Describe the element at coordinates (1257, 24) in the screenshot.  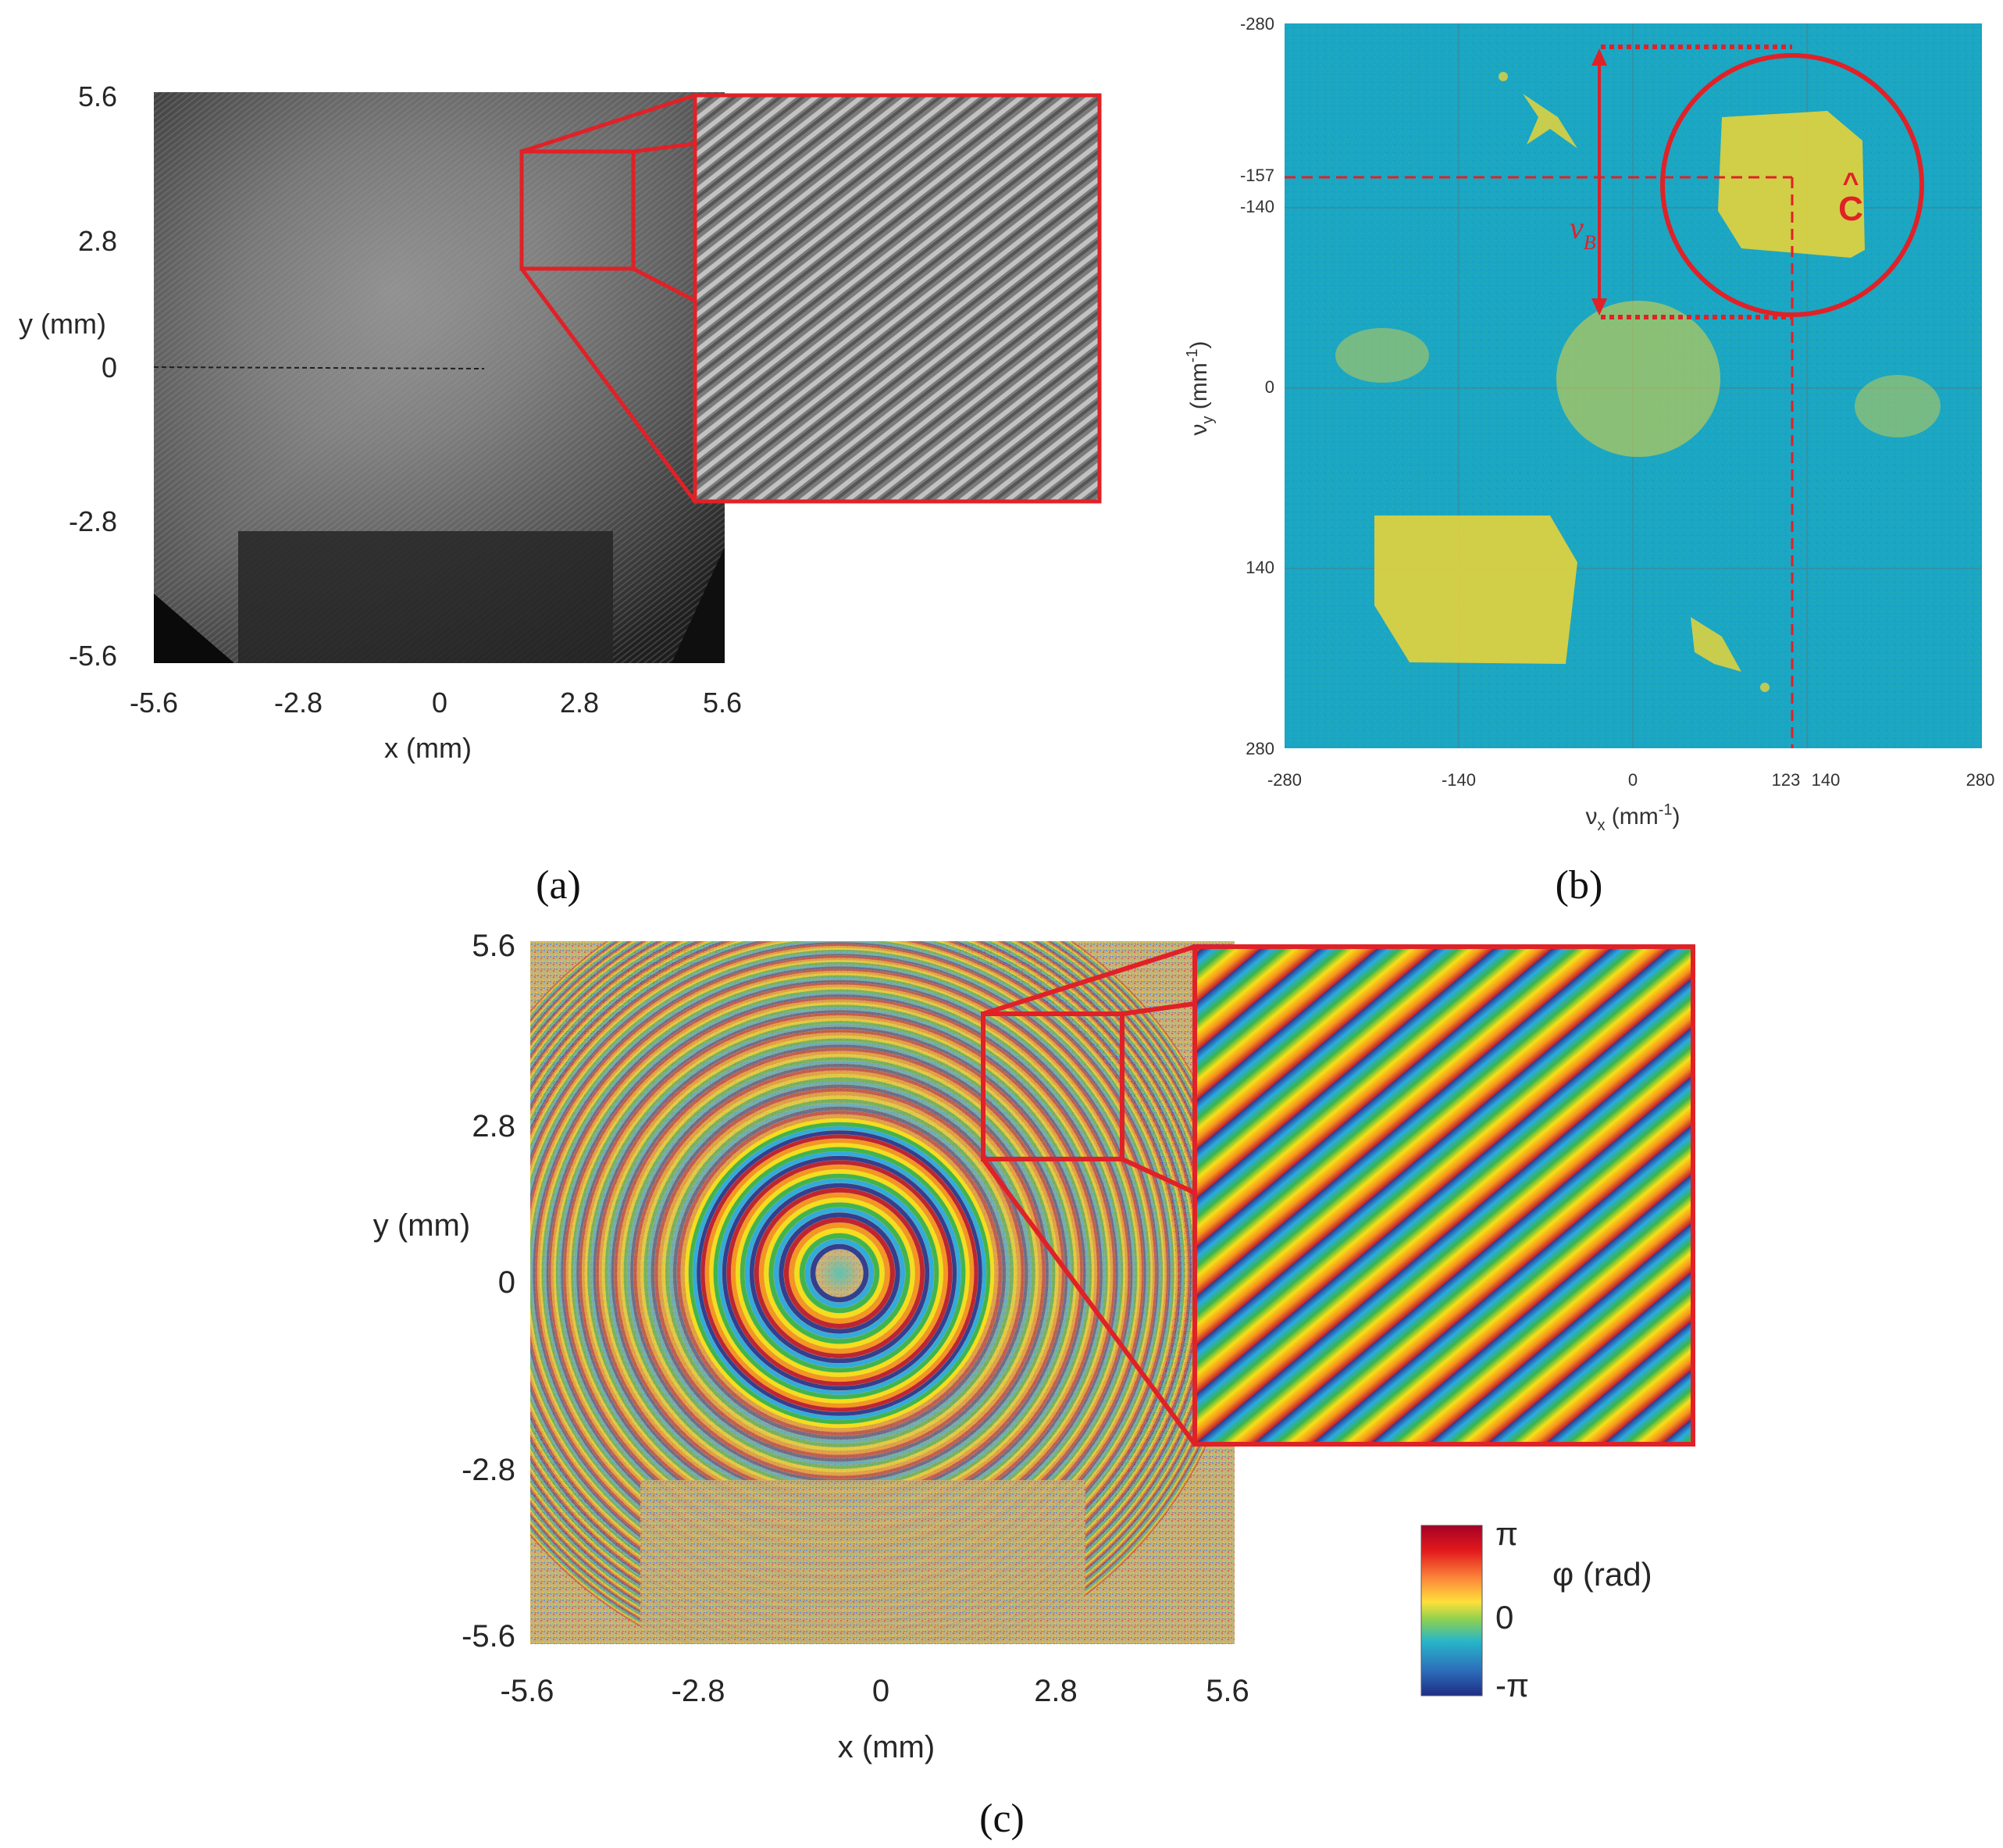
I see `b-ytick-1: -280` at that location.